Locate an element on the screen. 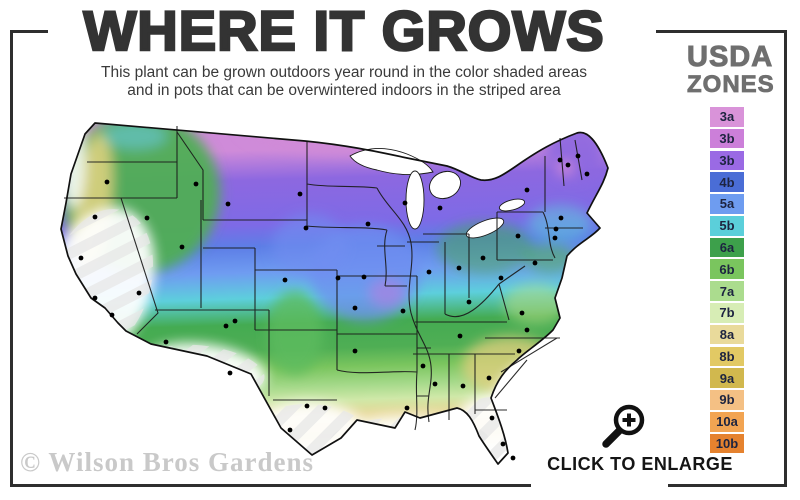  frame-bottom-left is located at coordinates (270, 485).